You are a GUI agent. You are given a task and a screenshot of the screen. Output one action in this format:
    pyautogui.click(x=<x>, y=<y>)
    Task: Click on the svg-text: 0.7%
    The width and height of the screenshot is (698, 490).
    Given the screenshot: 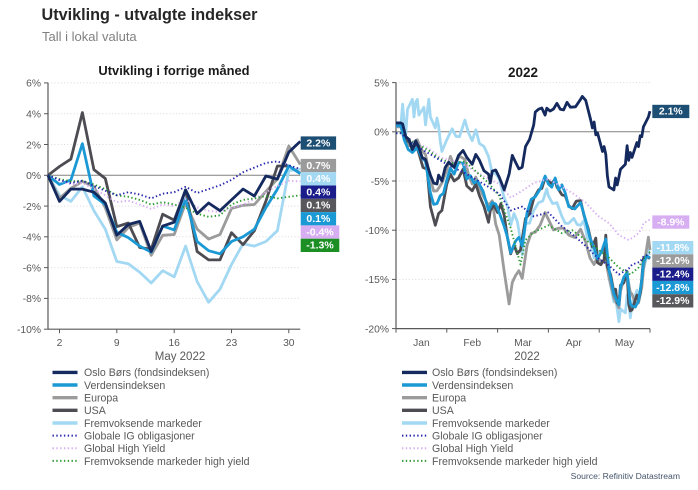 What is the action you would take?
    pyautogui.click(x=318, y=166)
    